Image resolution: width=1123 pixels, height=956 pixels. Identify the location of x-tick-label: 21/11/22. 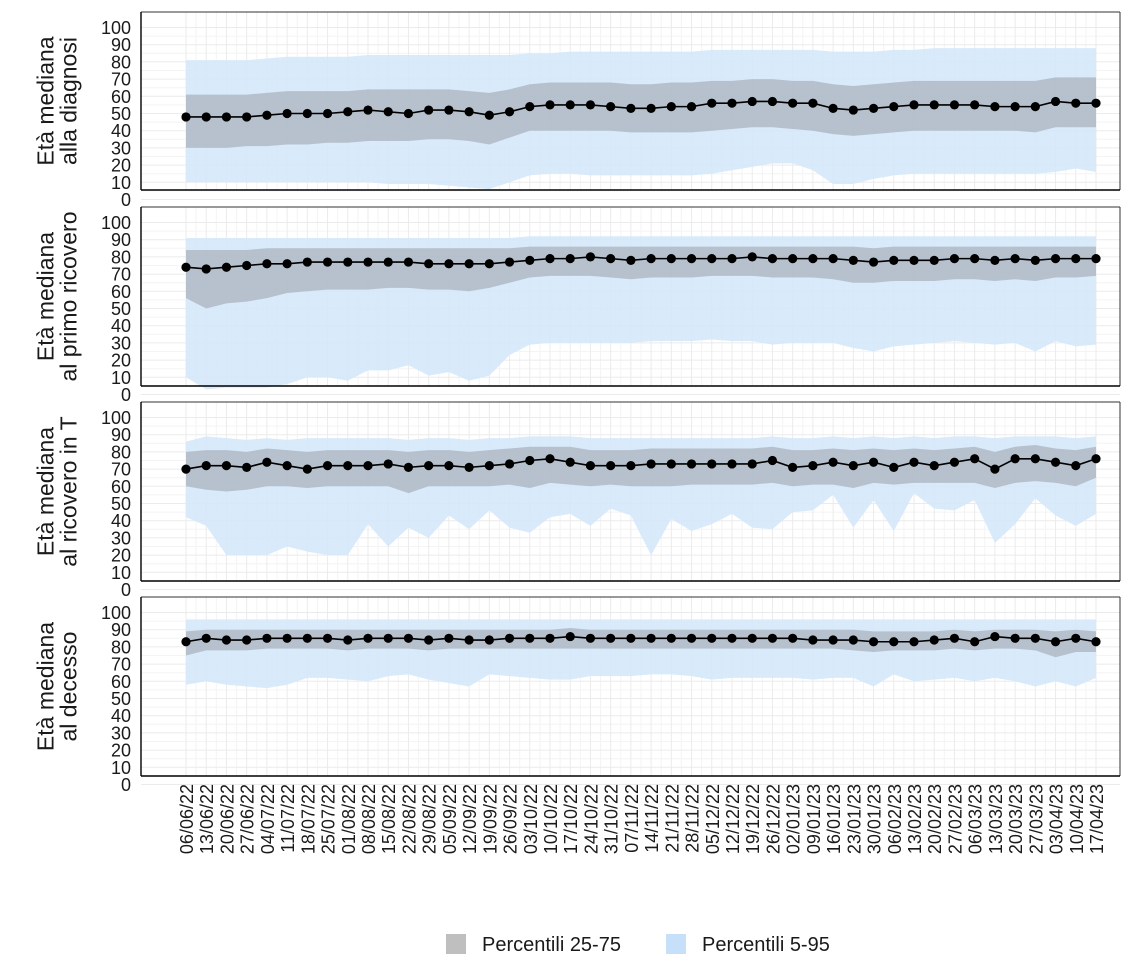
(672, 818).